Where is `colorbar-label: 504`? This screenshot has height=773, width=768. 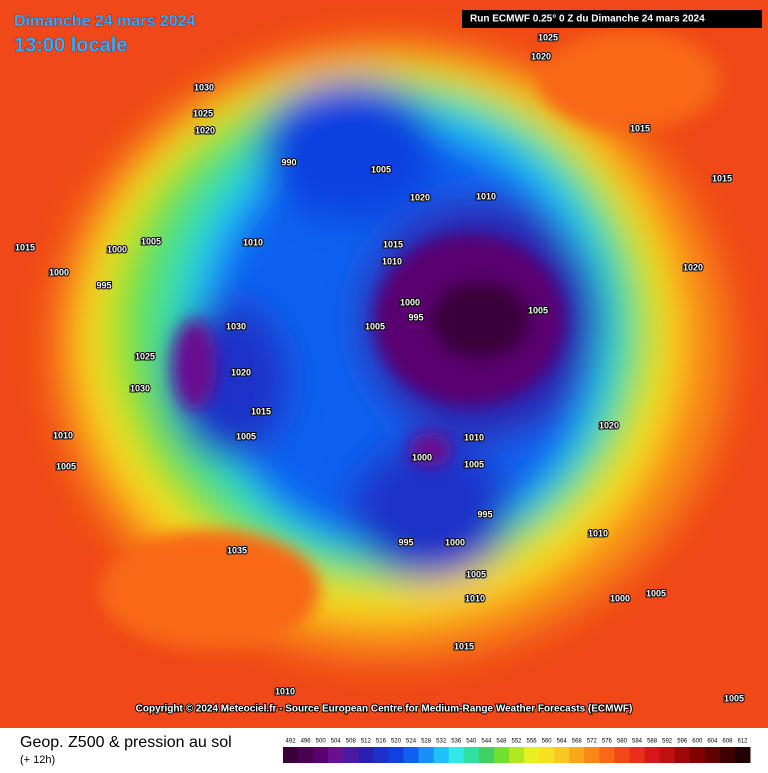
colorbar-label: 504 is located at coordinates (336, 742).